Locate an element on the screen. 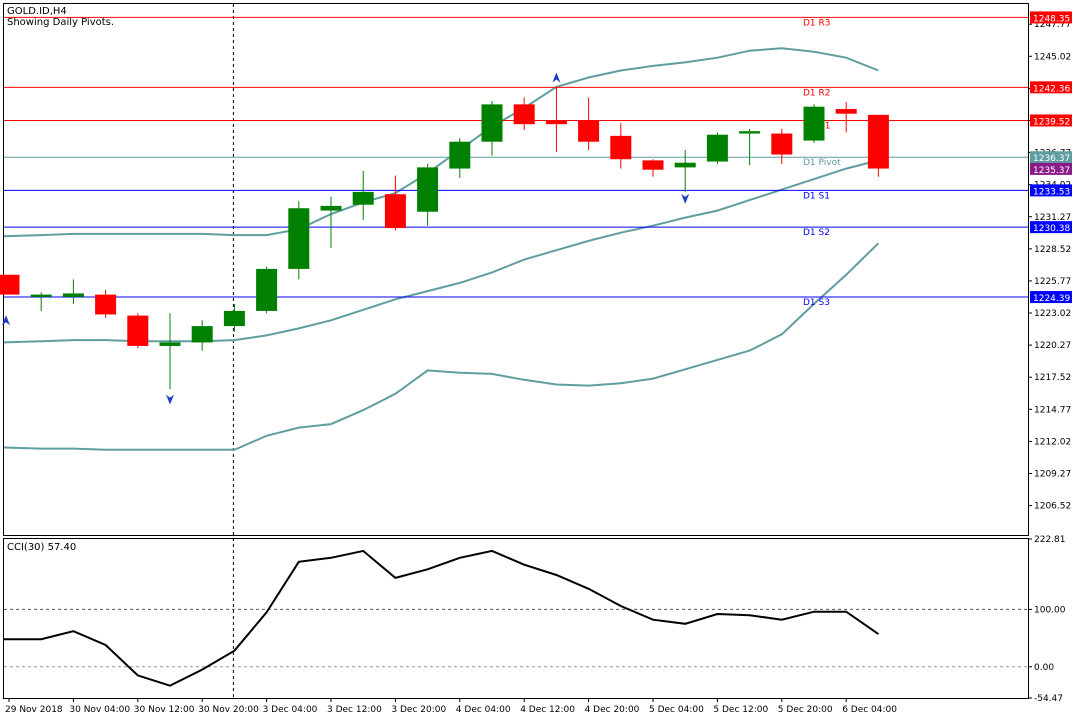 The width and height of the screenshot is (1080, 724). time-tick-label: 3 Dec 20:00 is located at coordinates (418, 710).